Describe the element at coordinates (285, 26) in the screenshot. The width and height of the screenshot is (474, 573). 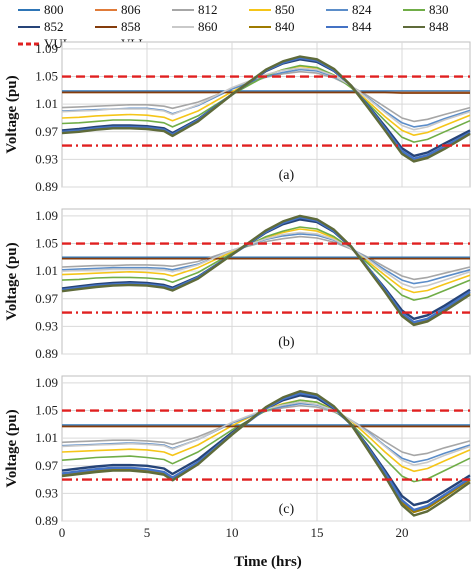
I see `legend-label-840: 840` at that location.